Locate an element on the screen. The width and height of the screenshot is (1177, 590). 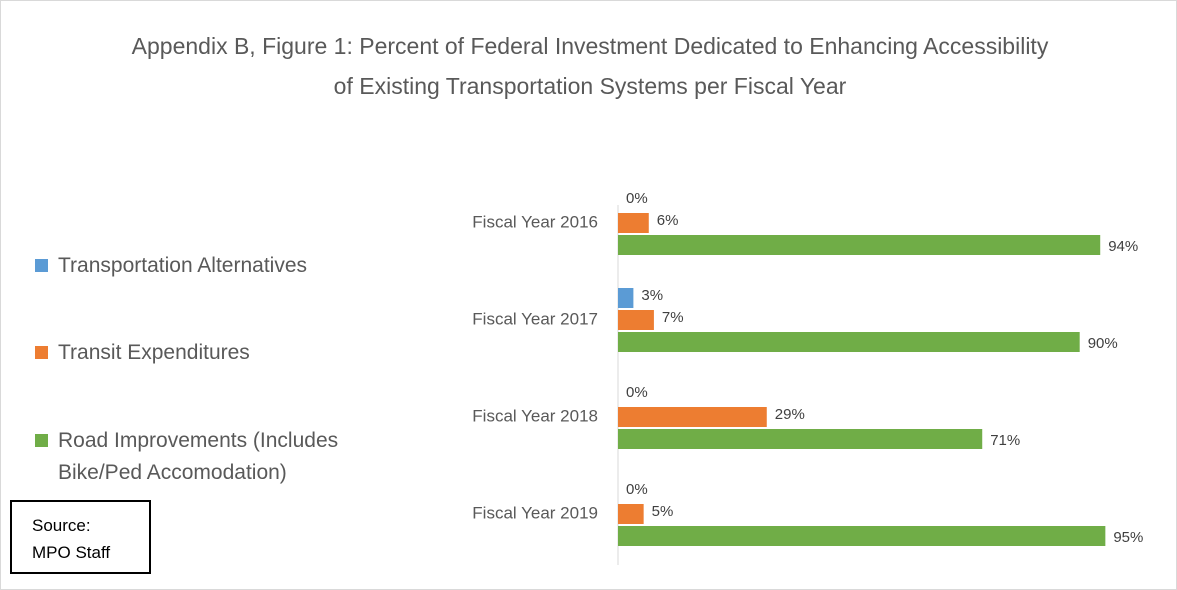
category-label: Fiscal Year 2019 is located at coordinates (535, 512).